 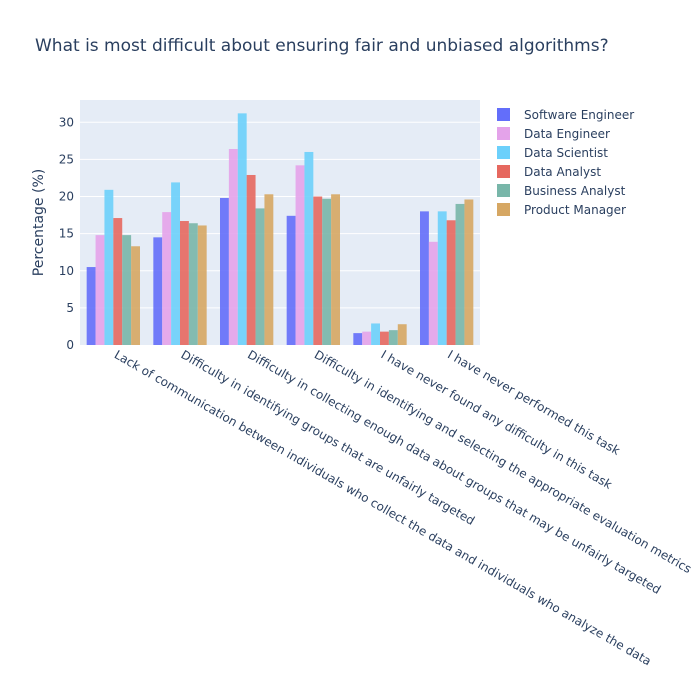 I want to click on legend-label: Business Analyst, so click(x=575, y=191).